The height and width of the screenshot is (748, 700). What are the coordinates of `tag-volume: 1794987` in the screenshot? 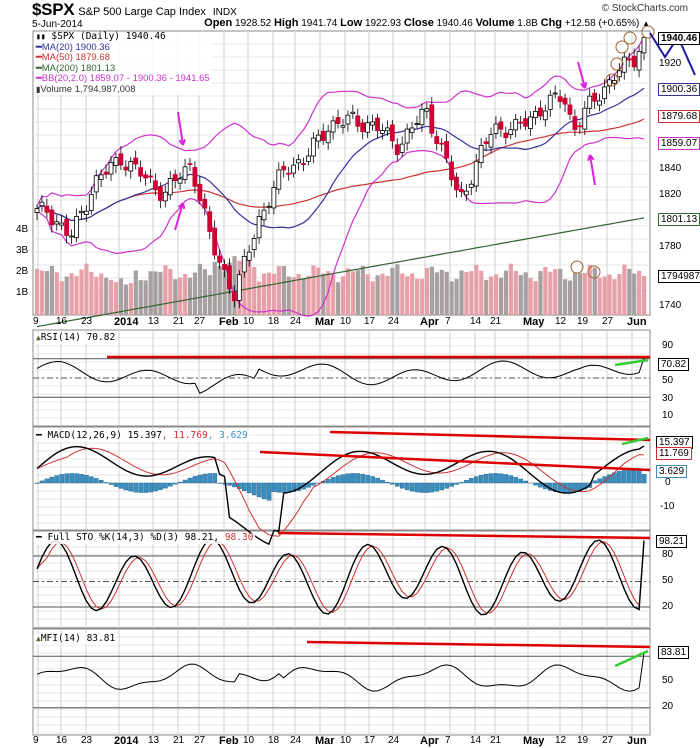 It's located at (679, 276).